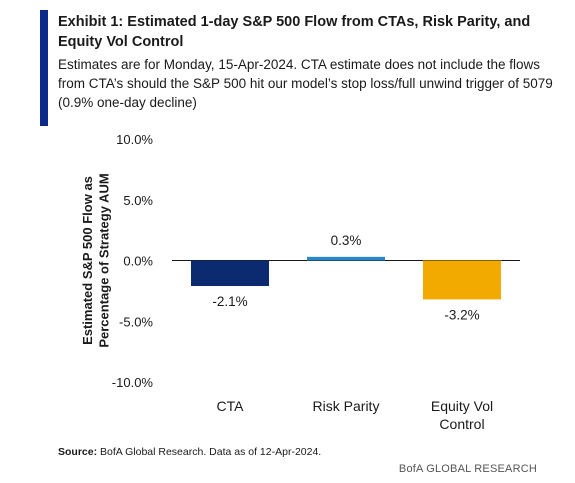  Describe the element at coordinates (138, 200) in the screenshot. I see `y-tick-label: 5.0%` at that location.